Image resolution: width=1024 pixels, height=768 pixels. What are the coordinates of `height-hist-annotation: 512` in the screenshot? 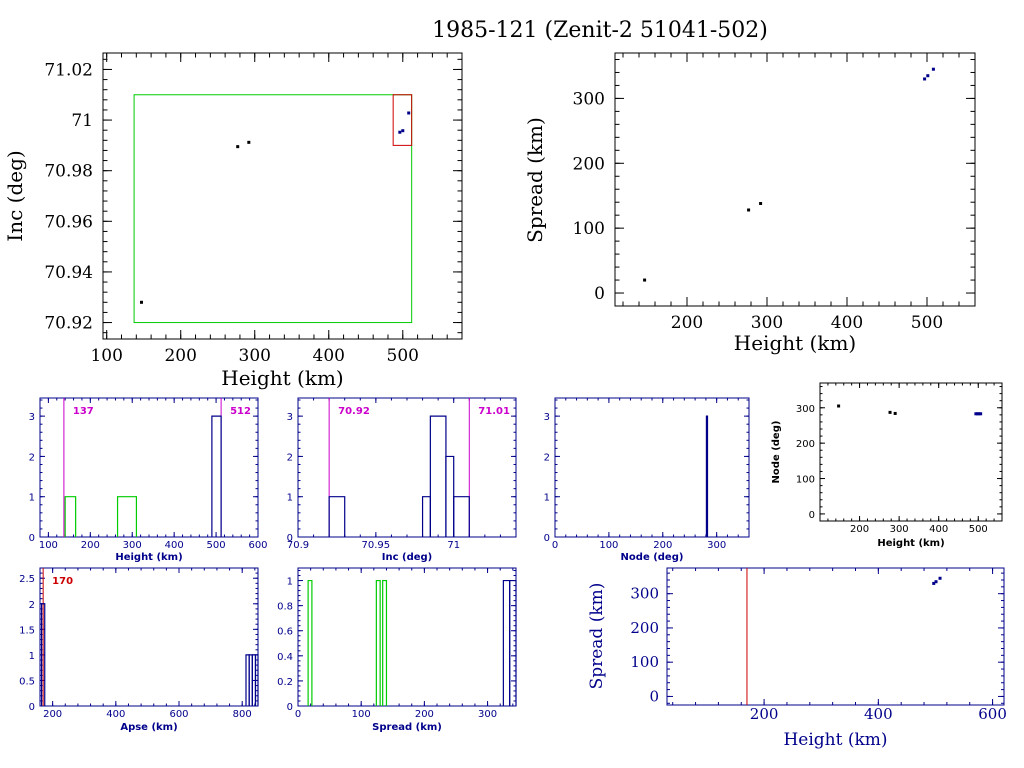 It's located at (240, 411).